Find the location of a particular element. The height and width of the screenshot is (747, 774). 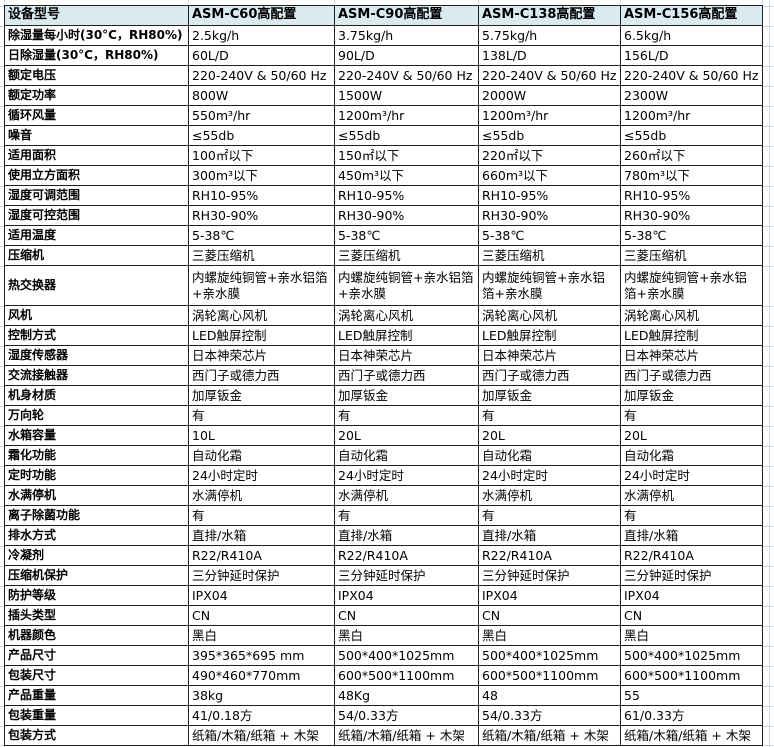

spec-label-cell: 包装尺寸 is located at coordinates (96, 675).